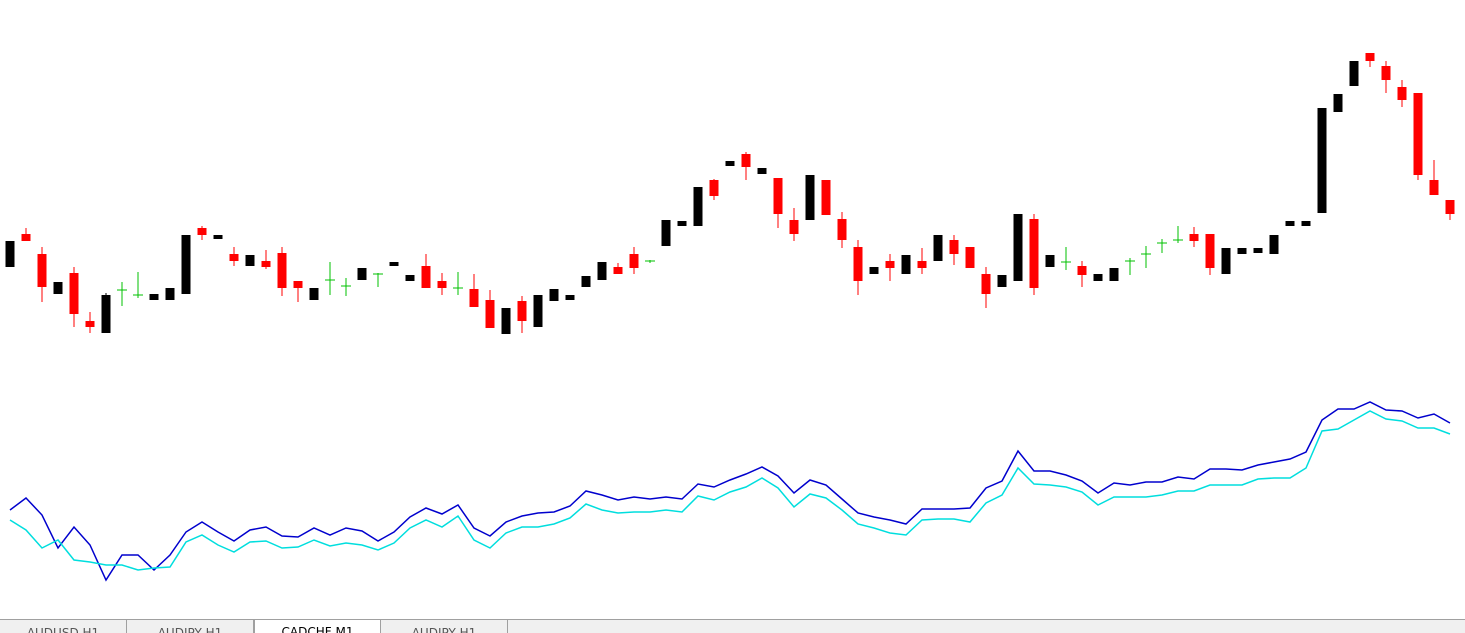  Describe the element at coordinates (732, 626) in the screenshot. I see `tab-bar: AUDUSD,H1 AUDJPY,H1 CADCHF,M1 AUDJPY,H1` at that location.